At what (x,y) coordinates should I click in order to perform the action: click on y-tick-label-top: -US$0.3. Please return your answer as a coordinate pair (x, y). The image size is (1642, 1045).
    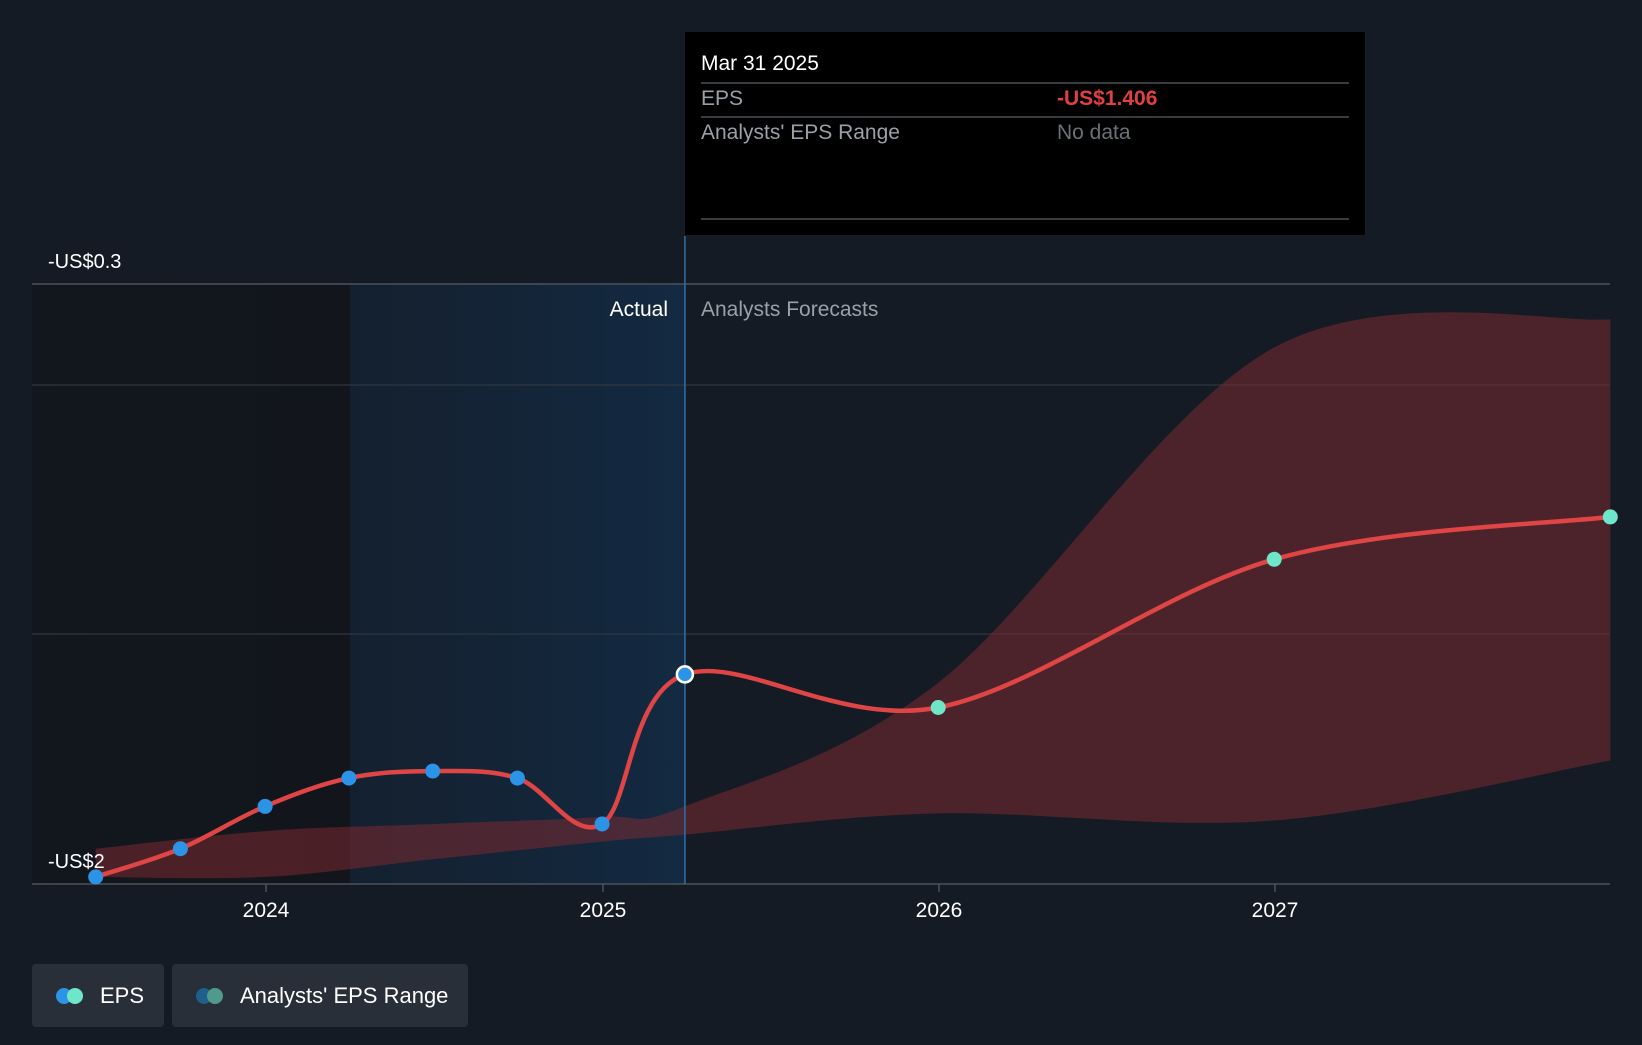
    Looking at the image, I should click on (84, 262).